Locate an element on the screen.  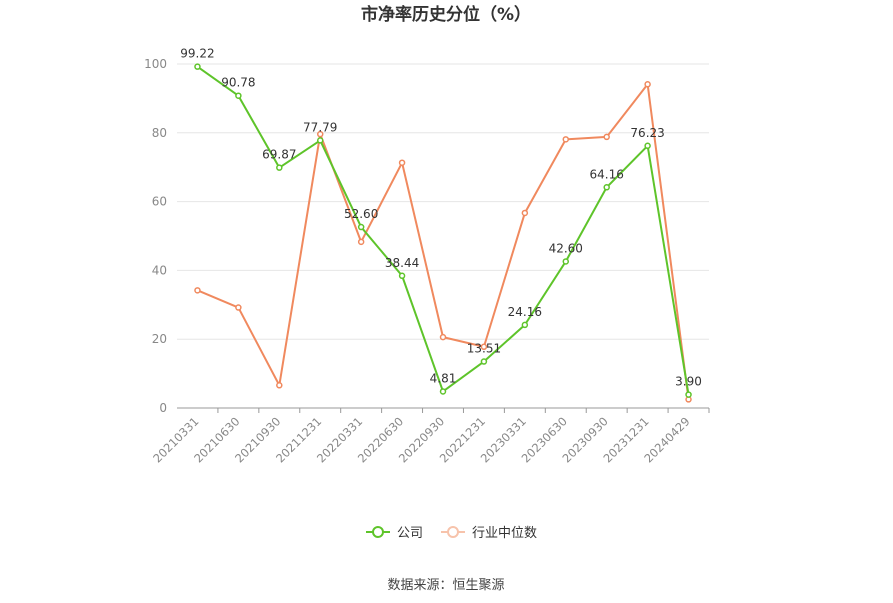
data-label: 64.16 is located at coordinates (607, 174).